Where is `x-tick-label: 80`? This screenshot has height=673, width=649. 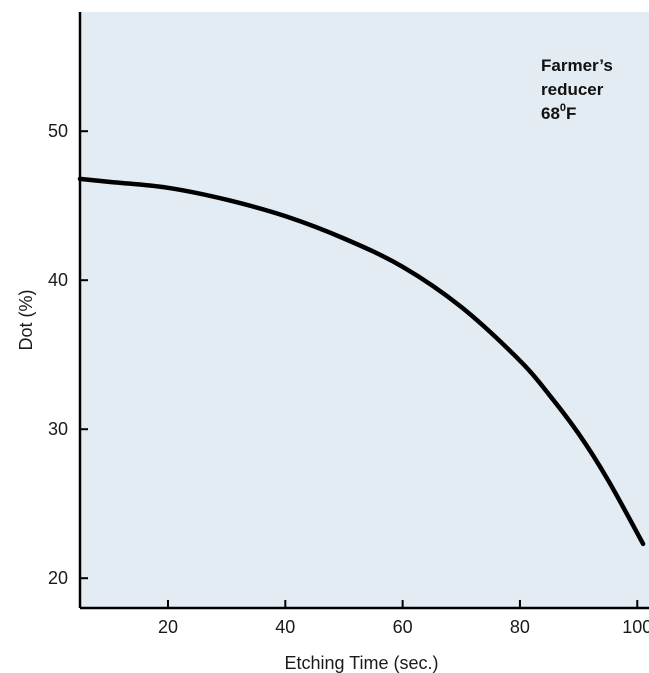
x-tick-label: 80 is located at coordinates (520, 627).